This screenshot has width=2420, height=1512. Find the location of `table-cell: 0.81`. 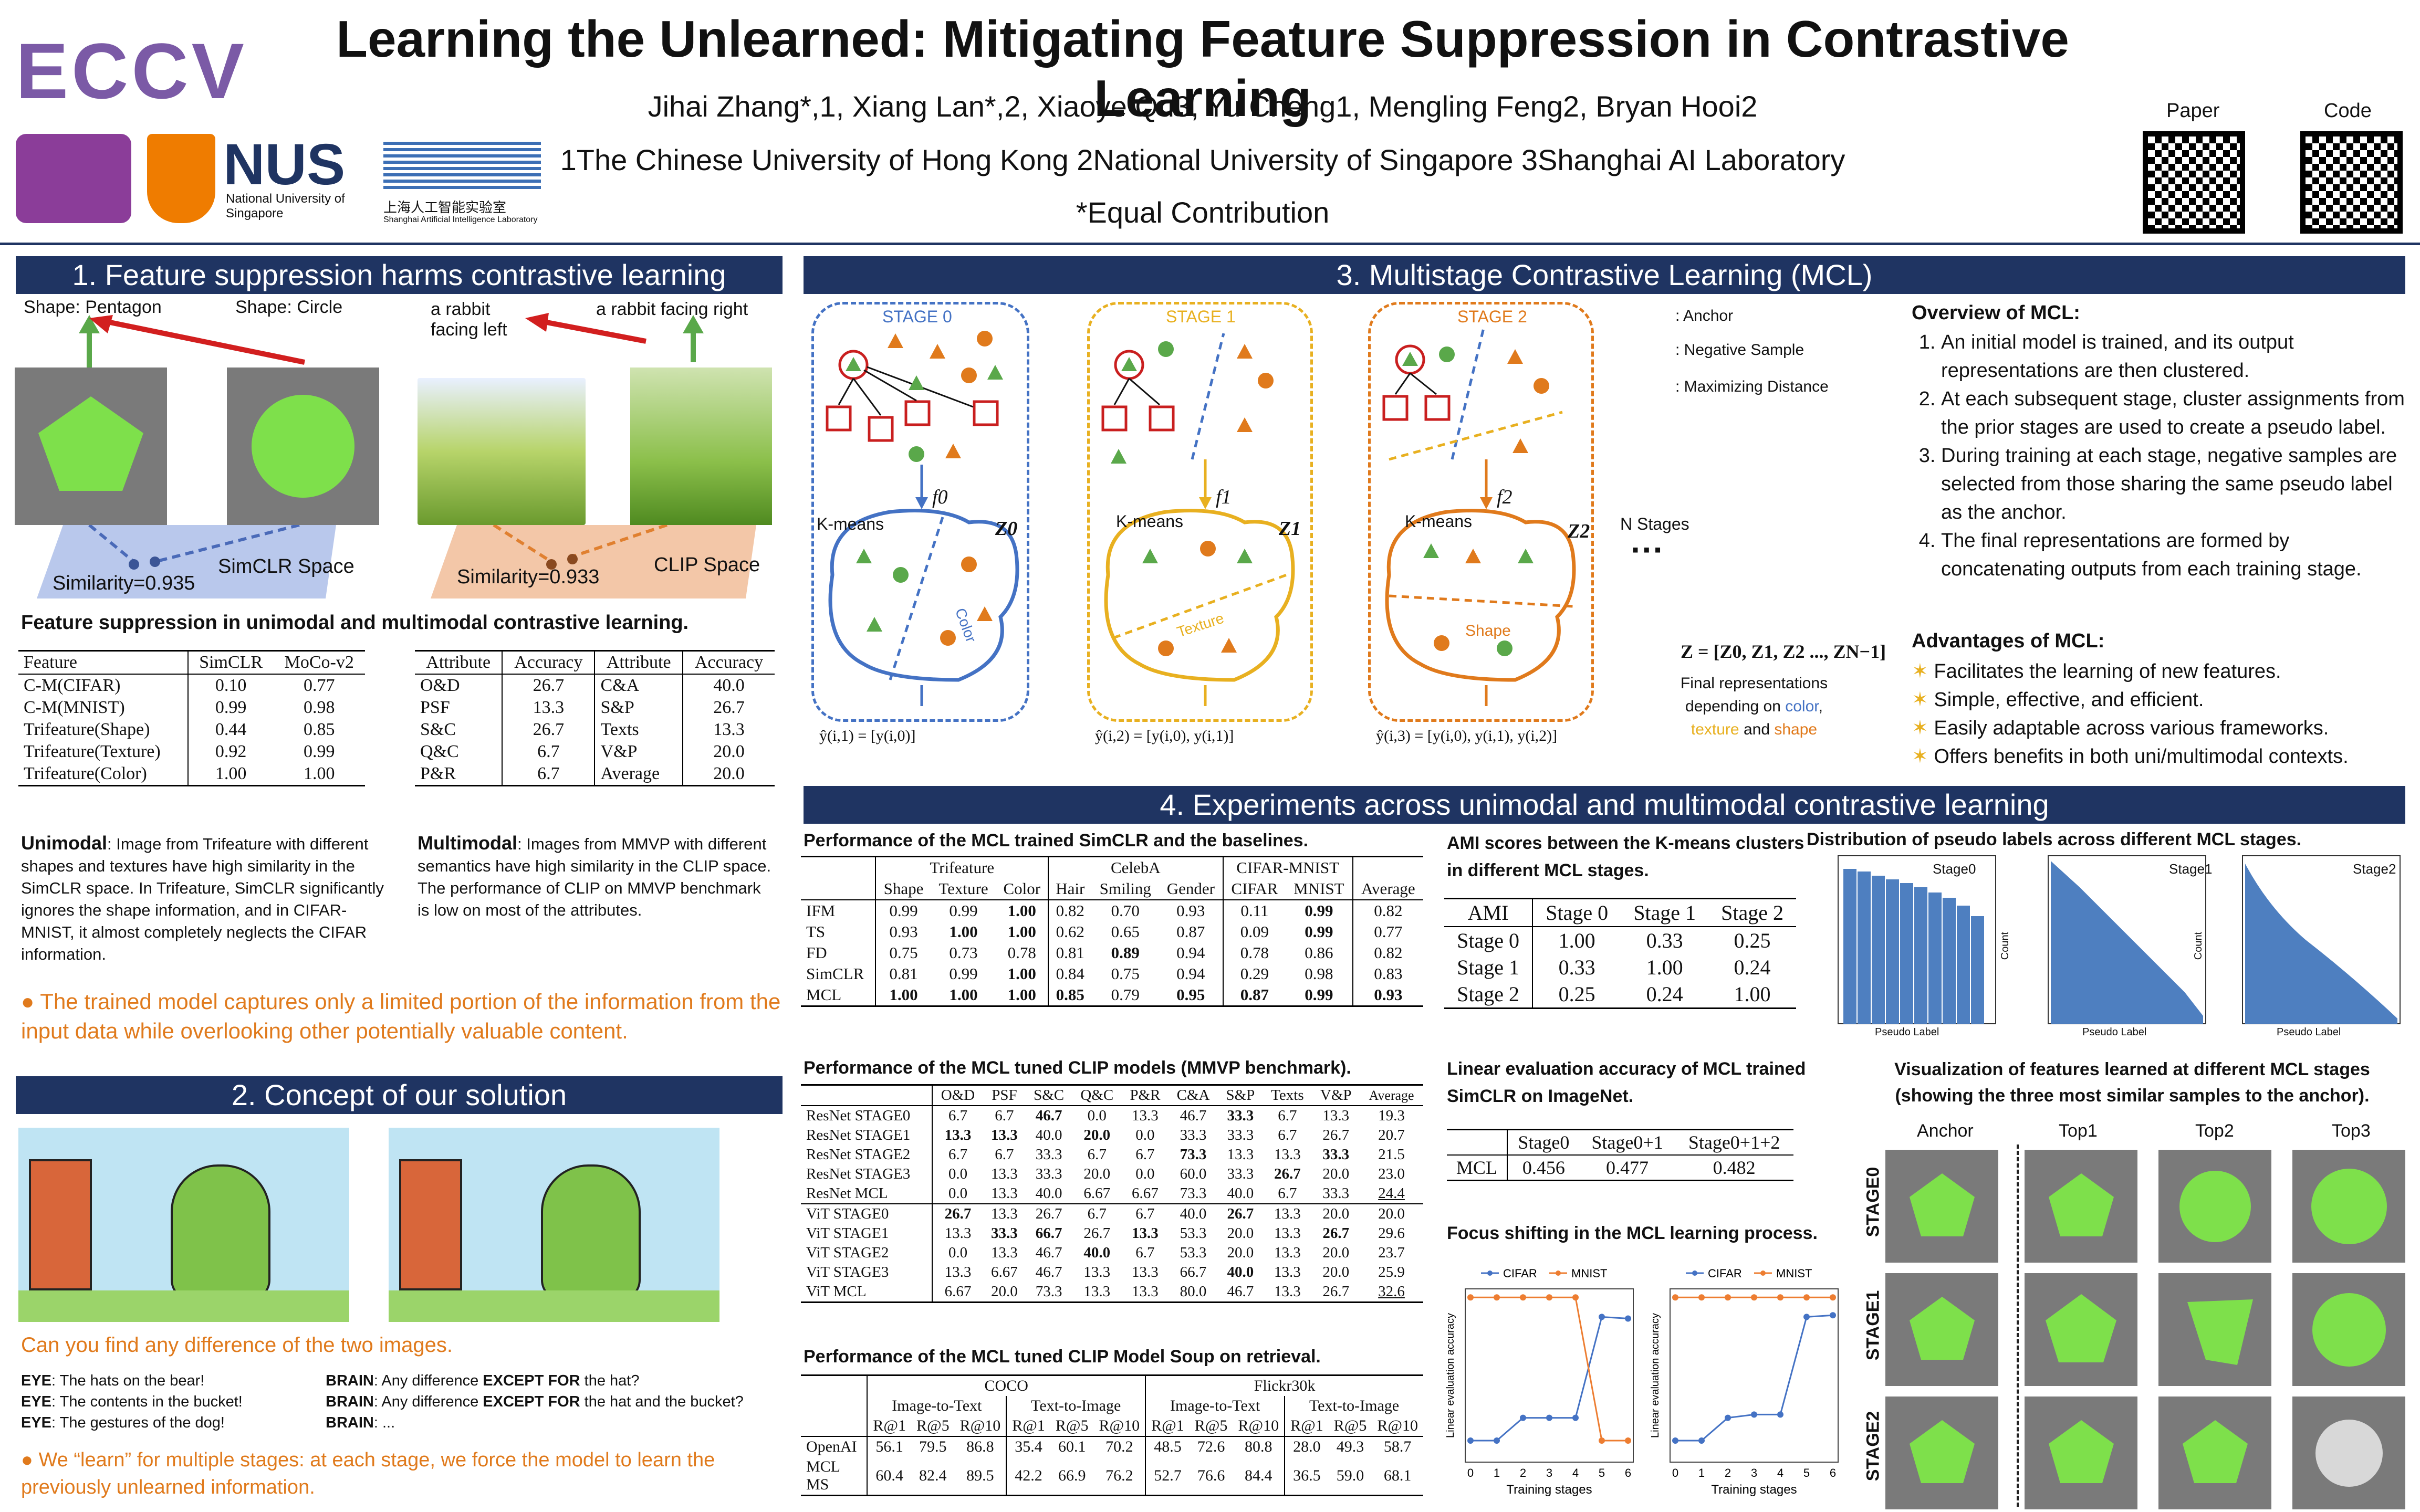

table-cell: 0.81 is located at coordinates (903, 973).